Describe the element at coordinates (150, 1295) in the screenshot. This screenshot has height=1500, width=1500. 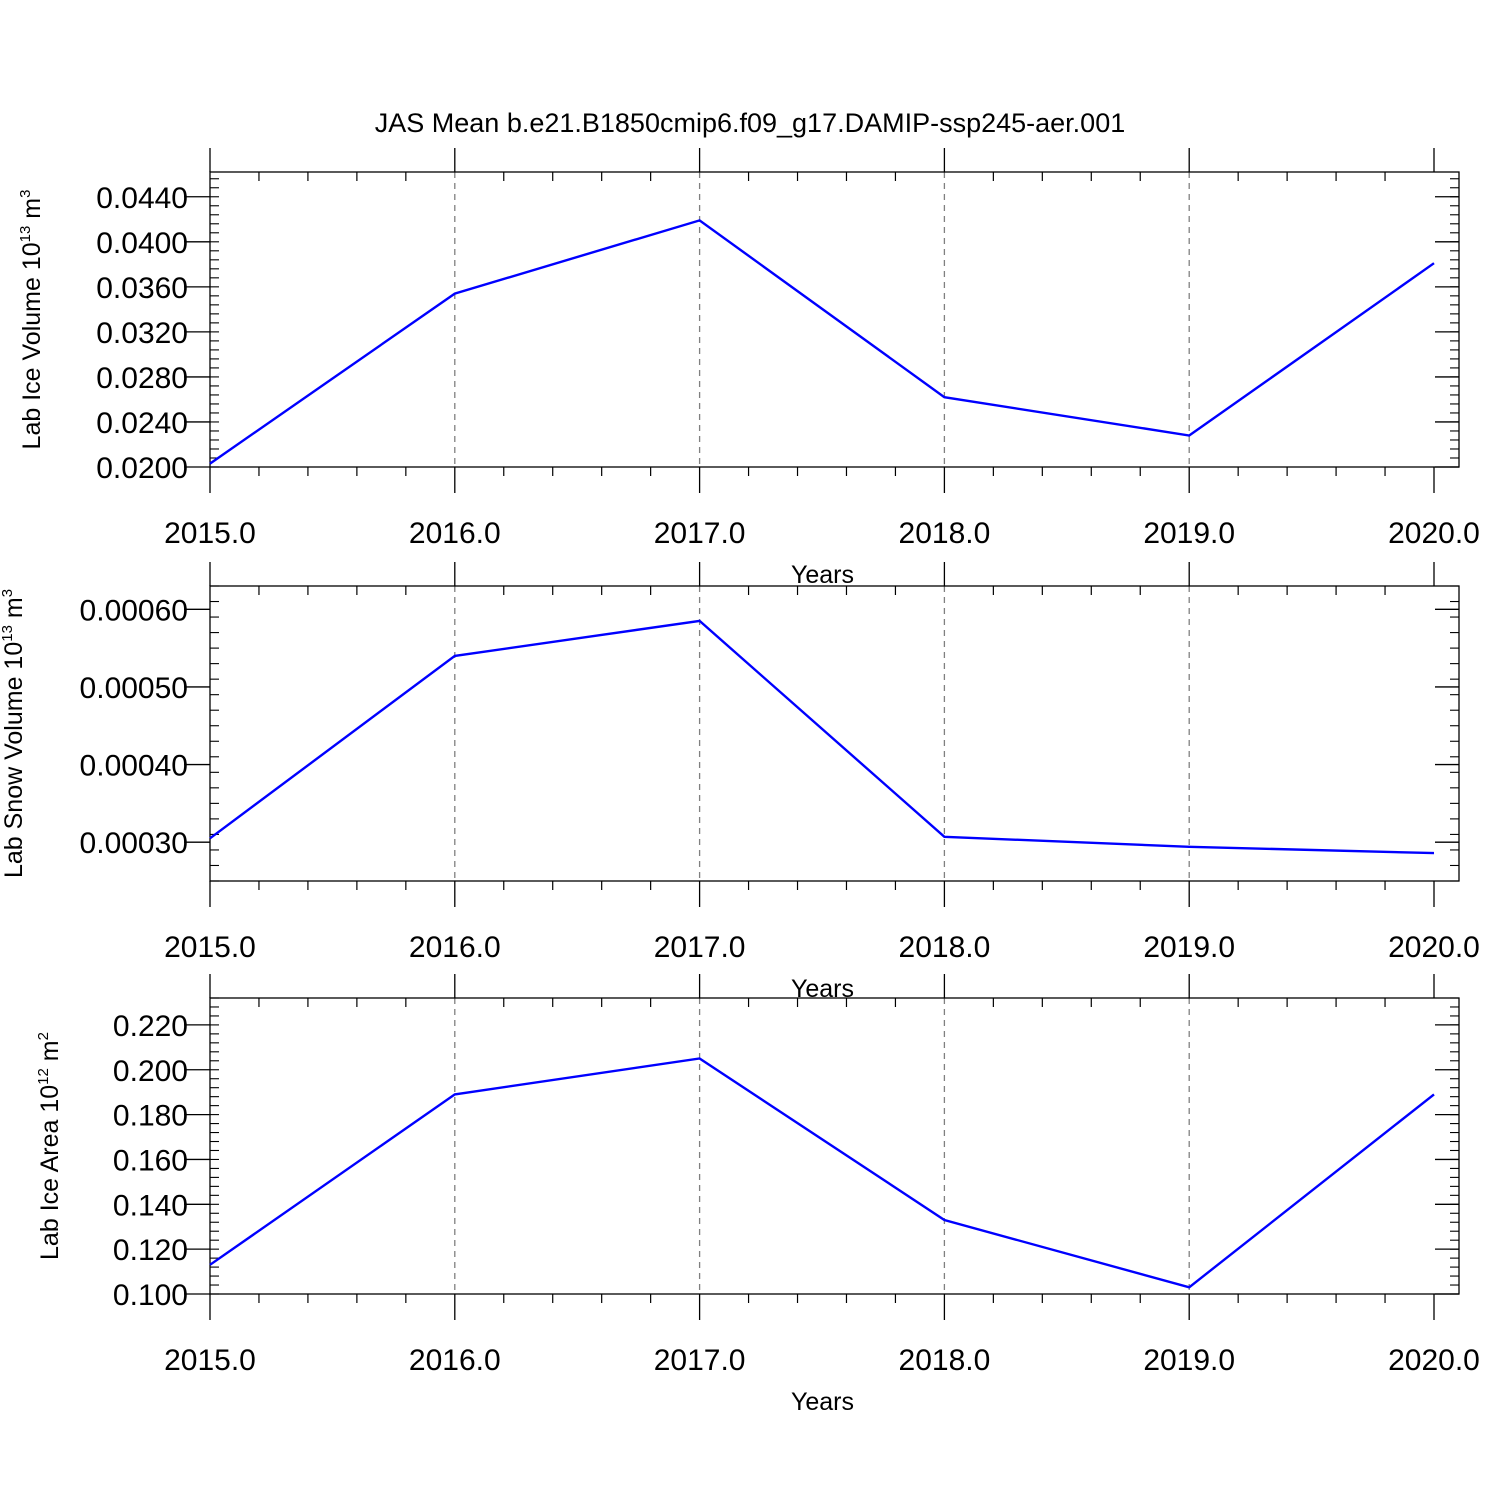
I see `y-tick-label: 0.100` at that location.